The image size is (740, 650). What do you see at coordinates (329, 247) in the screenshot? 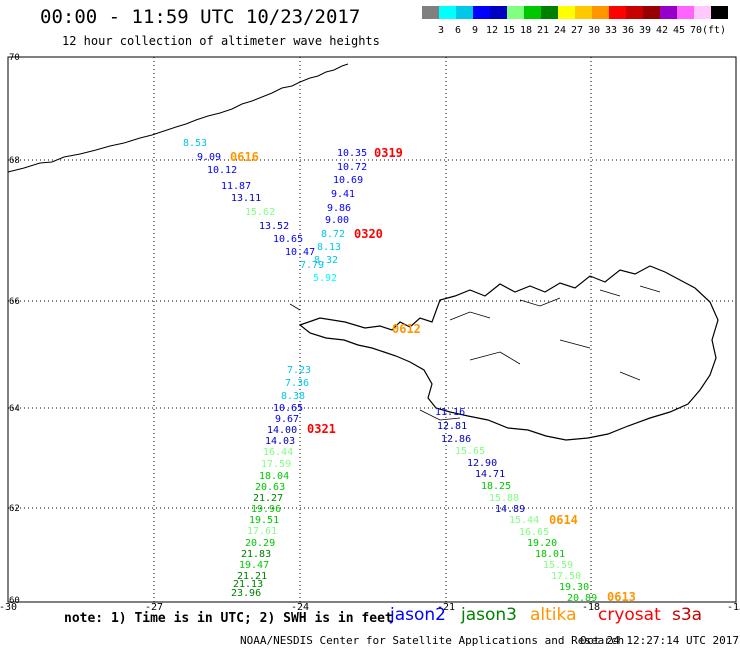
I see `wave-height-value: 8.13` at bounding box center [329, 247].